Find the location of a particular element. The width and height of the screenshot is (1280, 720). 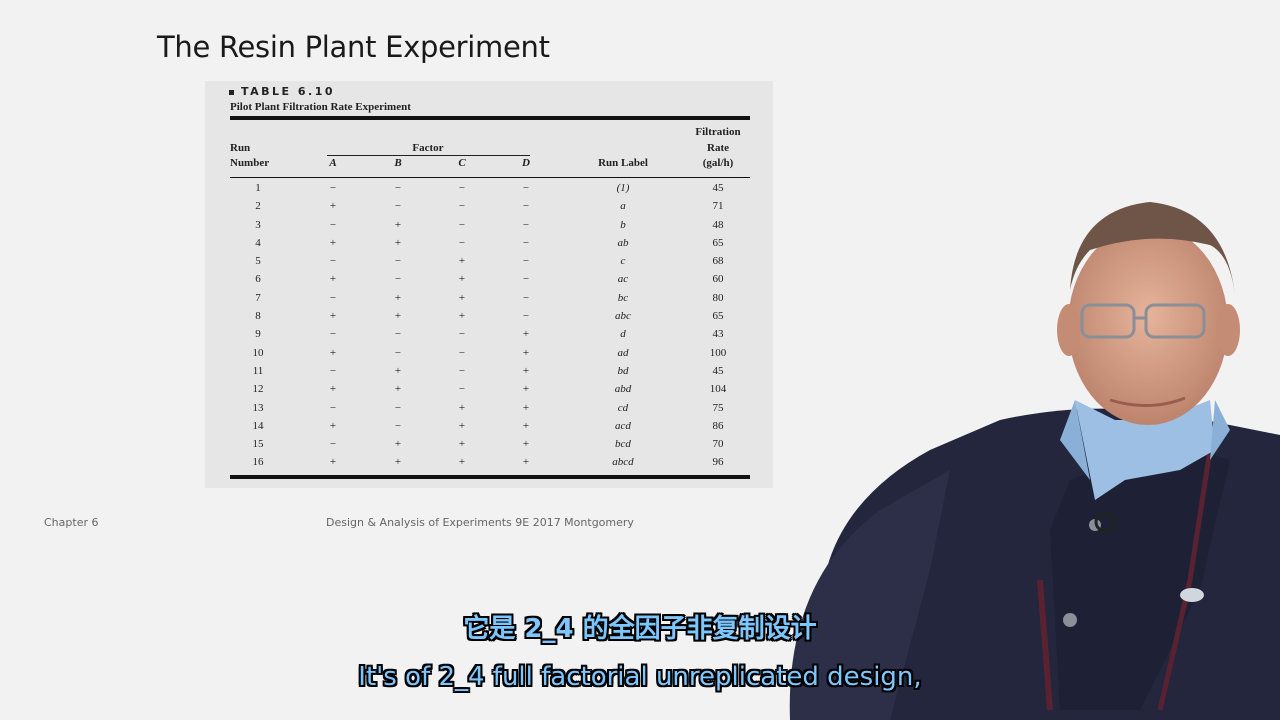

table-badge-text: TABLE 6.10 is located at coordinates (288, 91).